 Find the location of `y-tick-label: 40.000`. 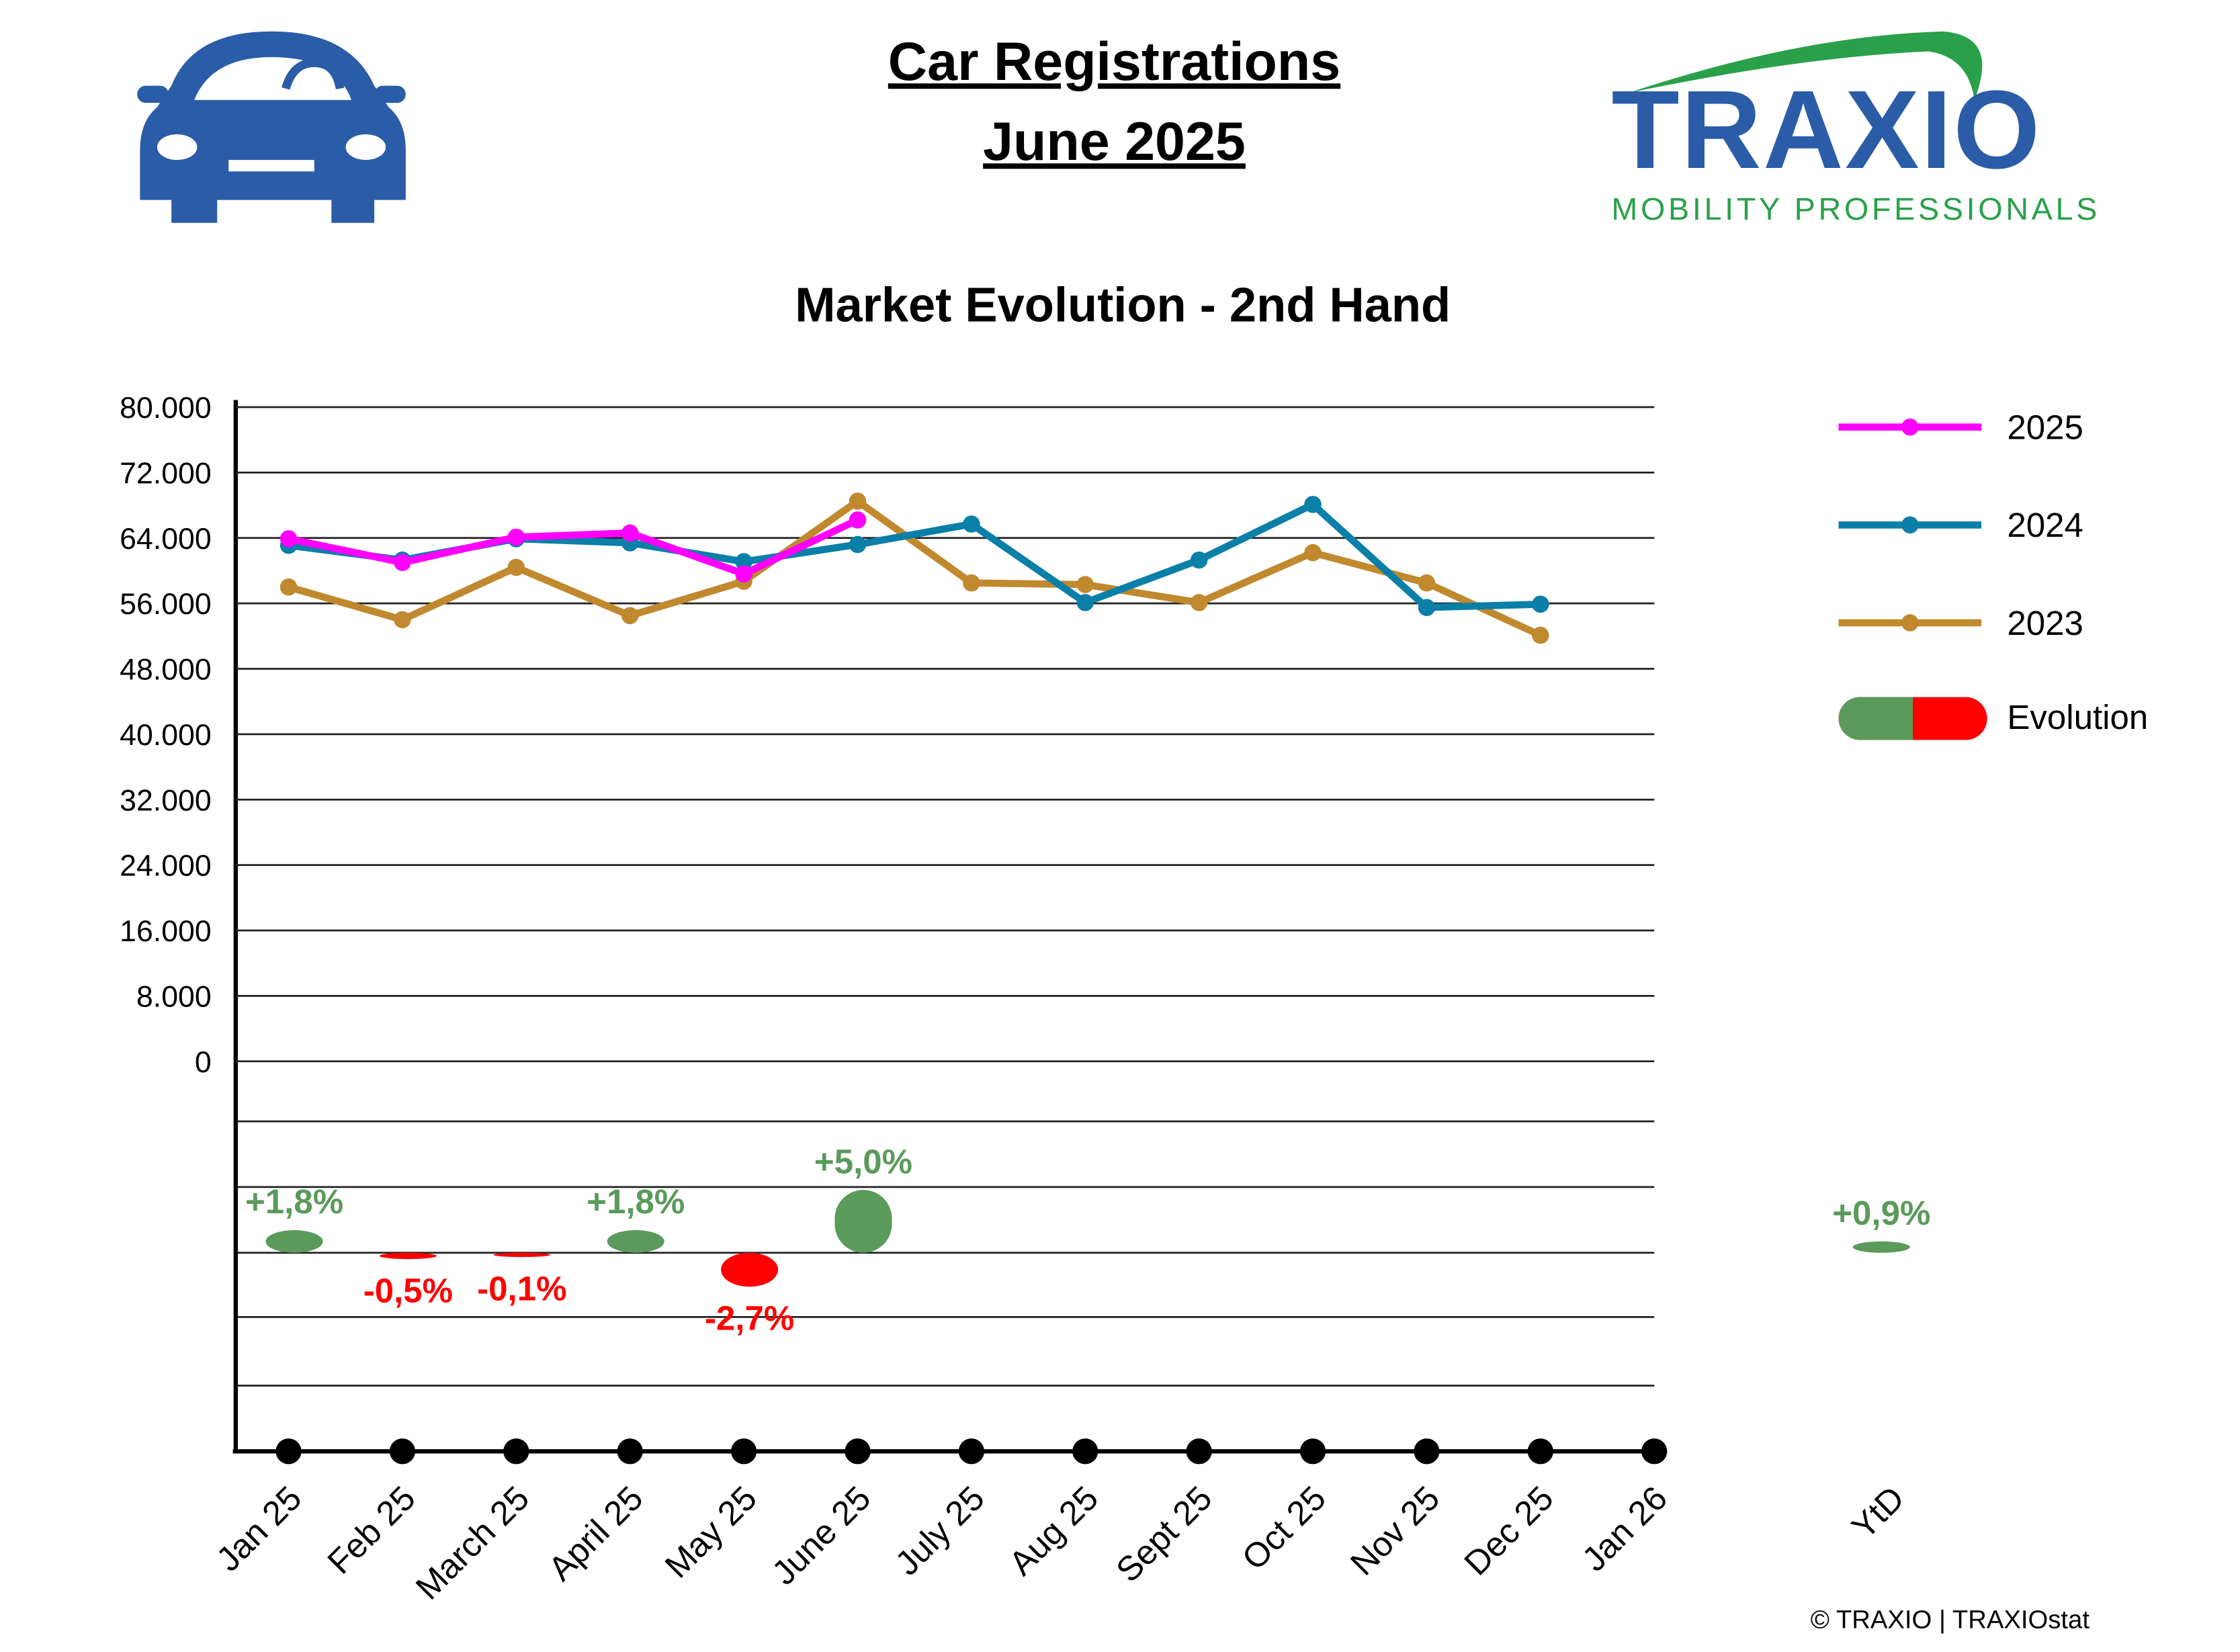

y-tick-label: 40.000 is located at coordinates (166, 735).